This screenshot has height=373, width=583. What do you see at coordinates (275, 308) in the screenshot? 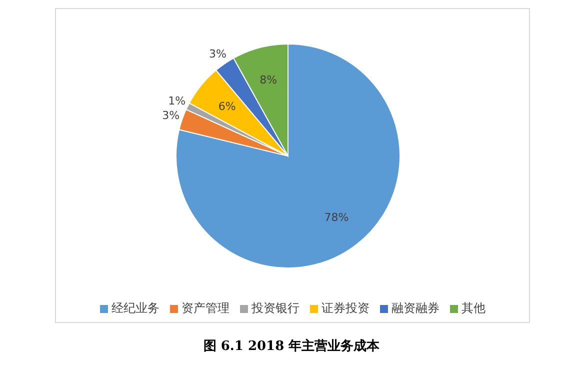
I see `legend-label: 投资银行` at bounding box center [275, 308].